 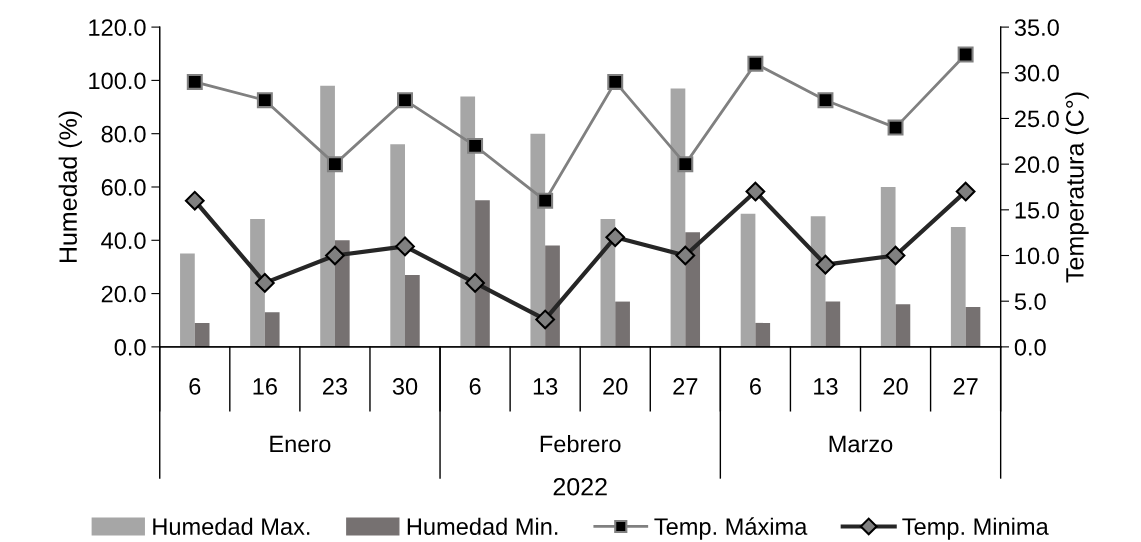 I want to click on legend-label: Humedad Min., so click(x=482, y=526).